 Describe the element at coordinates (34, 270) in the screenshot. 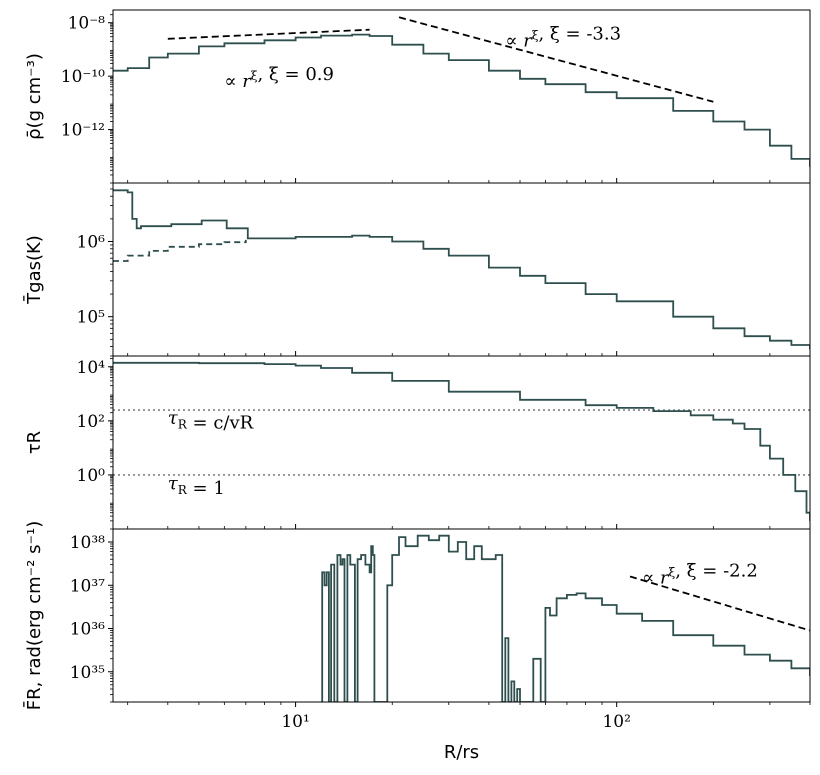

I see `y-axis-label: T̄gas(K)` at that location.